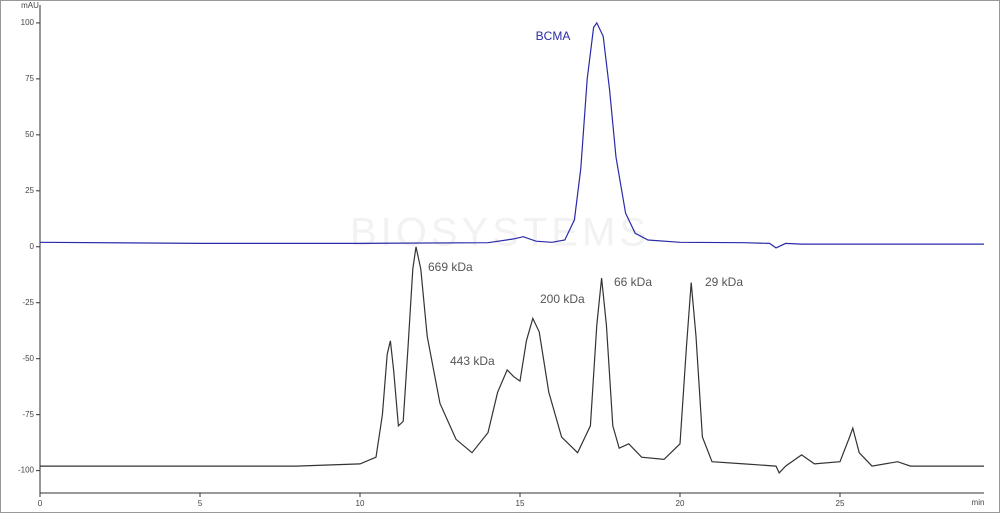 The height and width of the screenshot is (513, 1000). Describe the element at coordinates (724, 282) in the screenshot. I see `peak-annotation: 29 kDa` at that location.